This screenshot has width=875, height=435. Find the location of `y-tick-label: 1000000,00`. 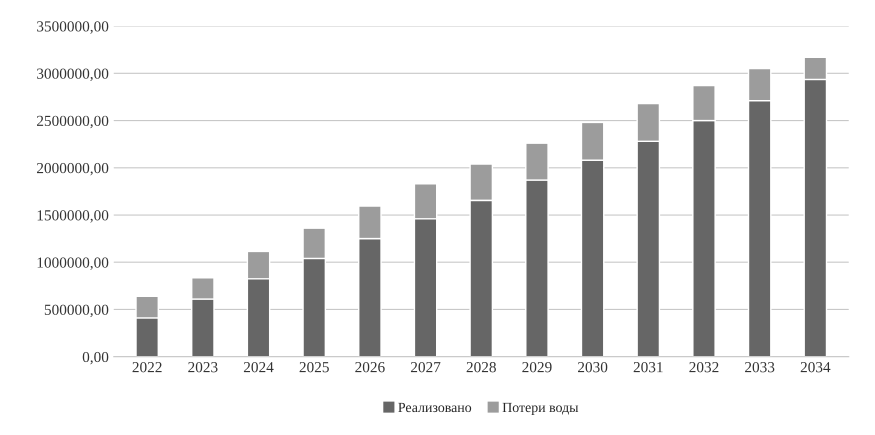

y-tick-label: 1000000,00 is located at coordinates (73, 263).